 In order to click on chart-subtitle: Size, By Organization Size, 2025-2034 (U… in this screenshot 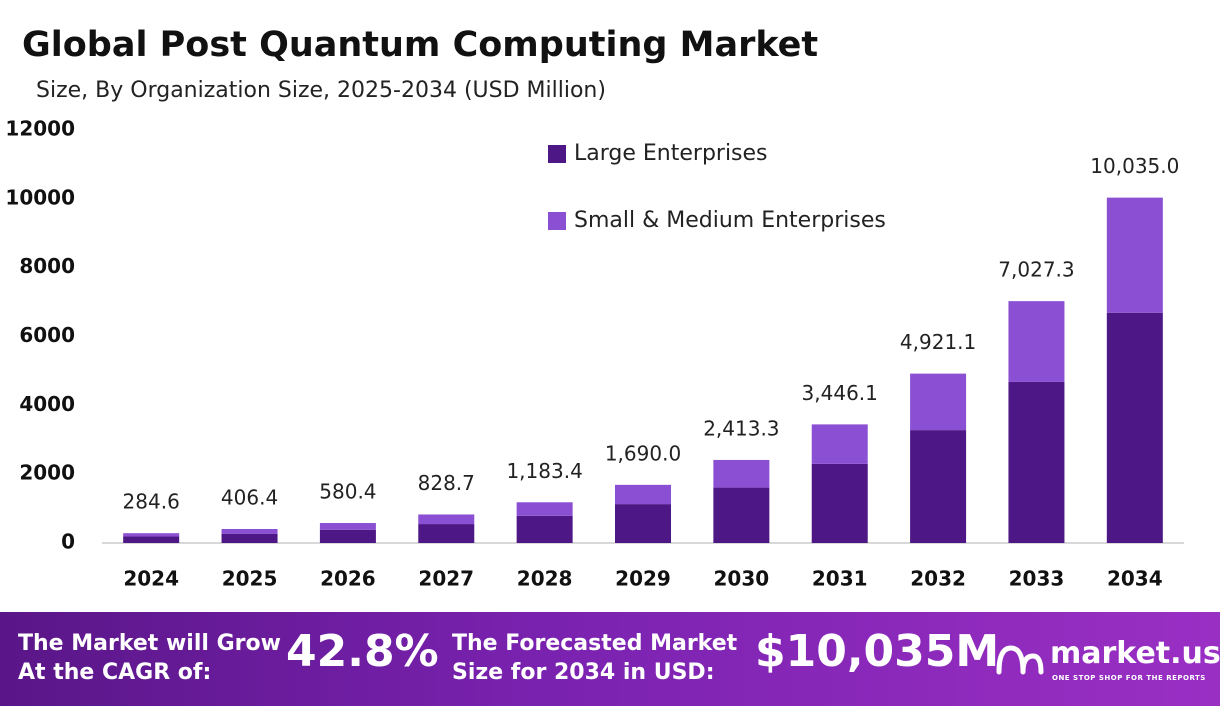, I will do `click(321, 90)`.